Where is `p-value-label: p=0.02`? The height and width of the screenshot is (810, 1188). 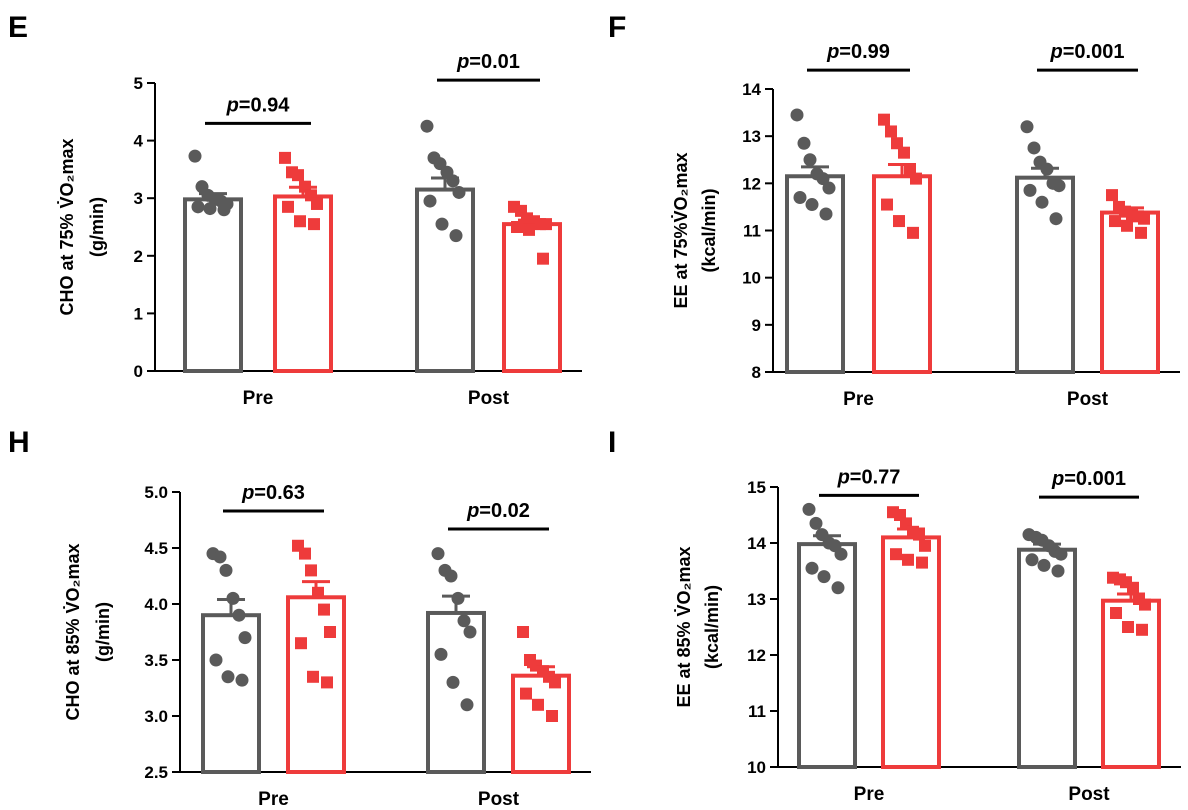 p-value-label: p=0.02 is located at coordinates (498, 511).